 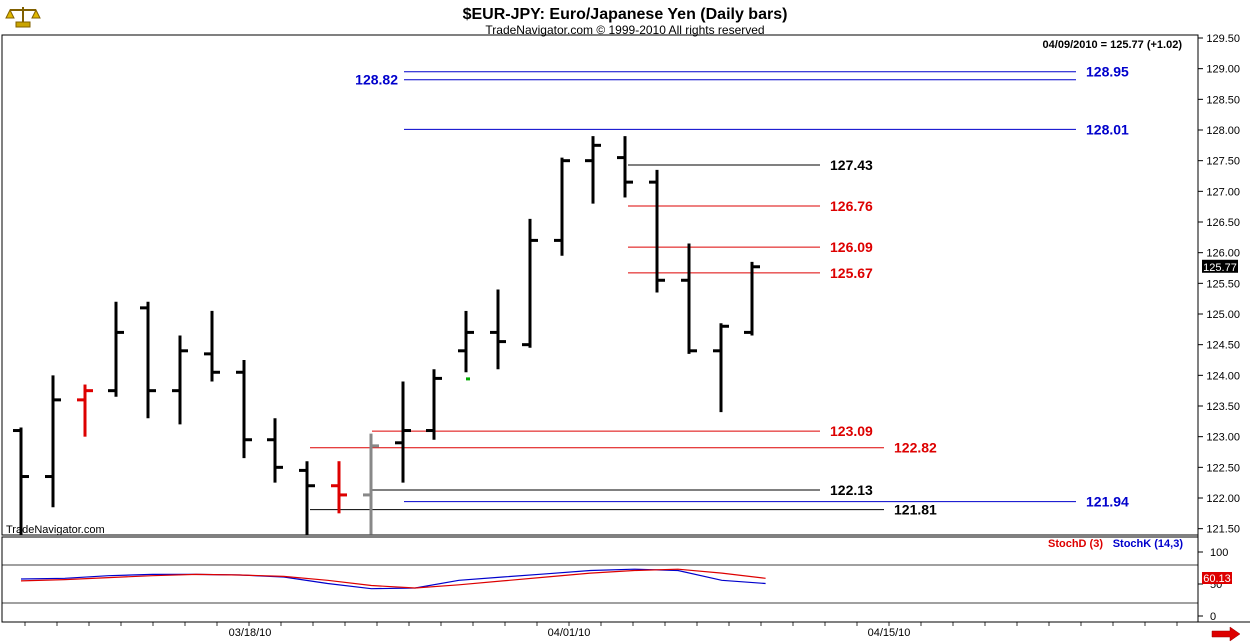 I want to click on price-tick-label: 128.50, so click(x=1223, y=100).